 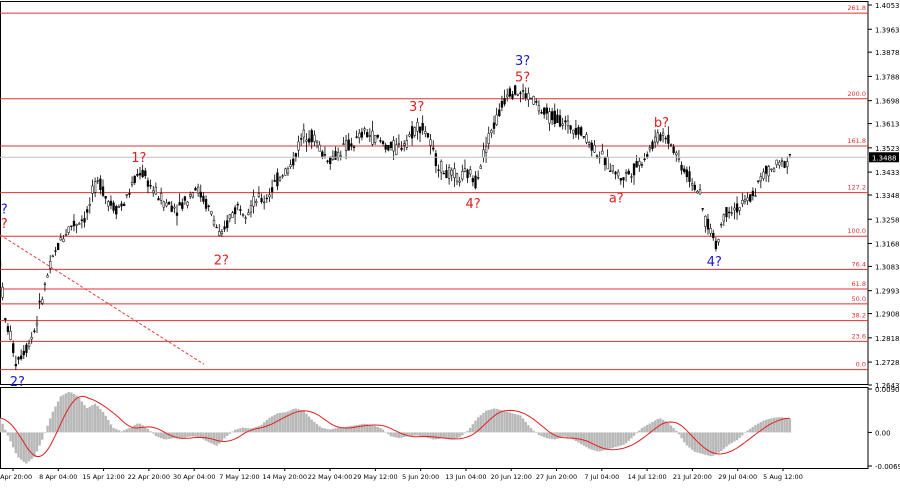 I want to click on fib-level-label: 0.0, so click(x=861, y=365).